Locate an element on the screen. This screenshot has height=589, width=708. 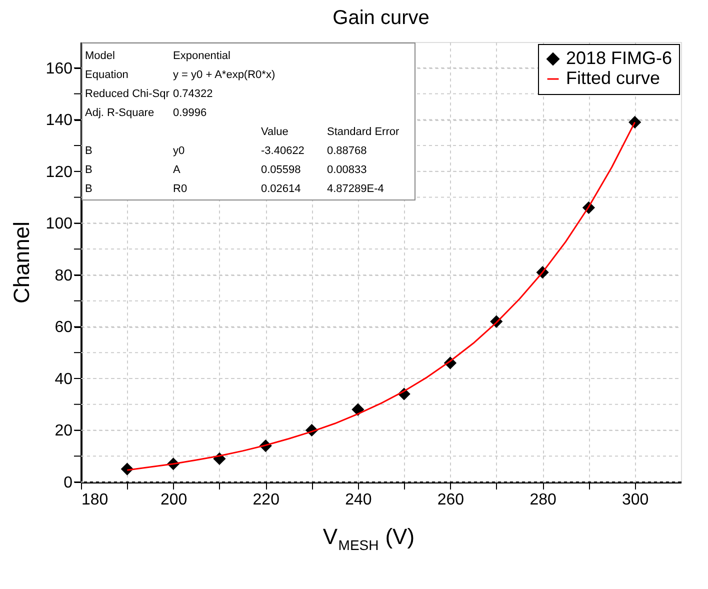
y-tick-label: 0 is located at coordinates (68, 483).